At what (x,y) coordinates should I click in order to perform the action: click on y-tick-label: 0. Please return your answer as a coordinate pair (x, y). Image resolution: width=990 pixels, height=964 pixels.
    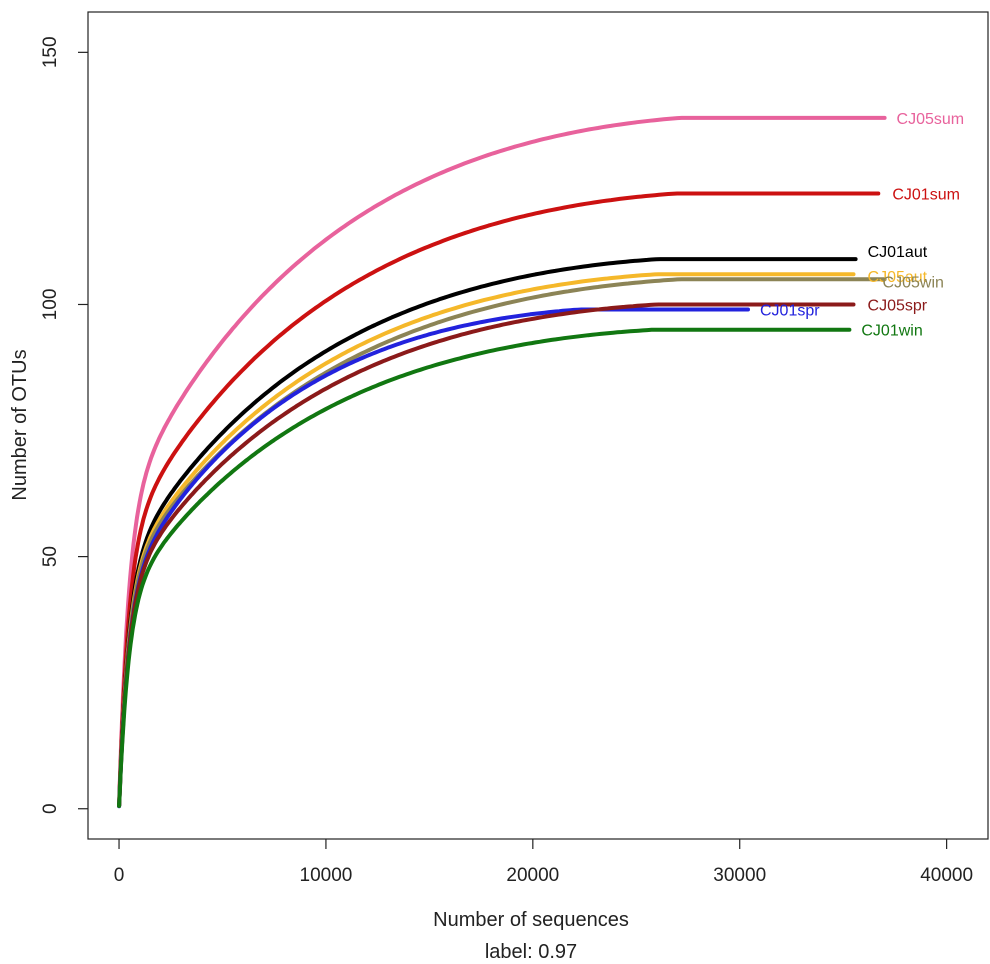
    Looking at the image, I should click on (50, 808).